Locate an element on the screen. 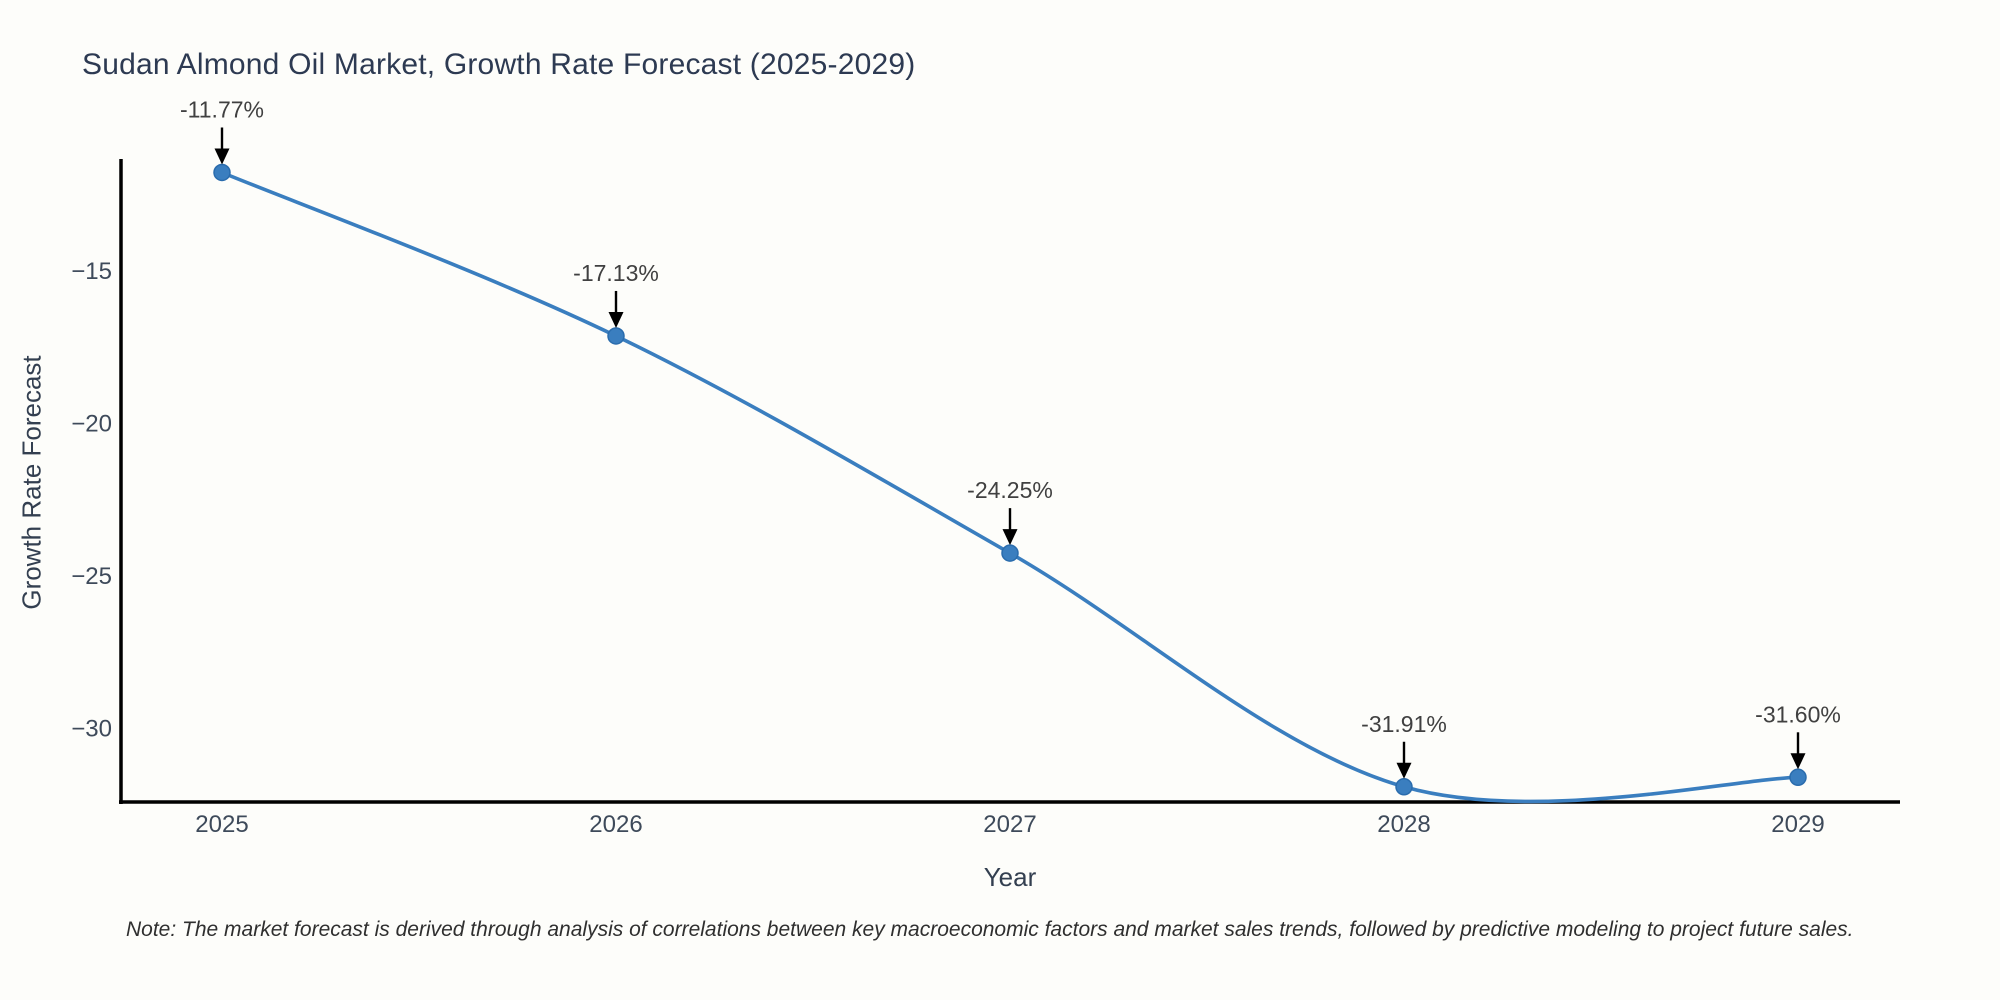 The width and height of the screenshot is (2000, 1000). annotation-label: -31.91% is located at coordinates (1404, 724).